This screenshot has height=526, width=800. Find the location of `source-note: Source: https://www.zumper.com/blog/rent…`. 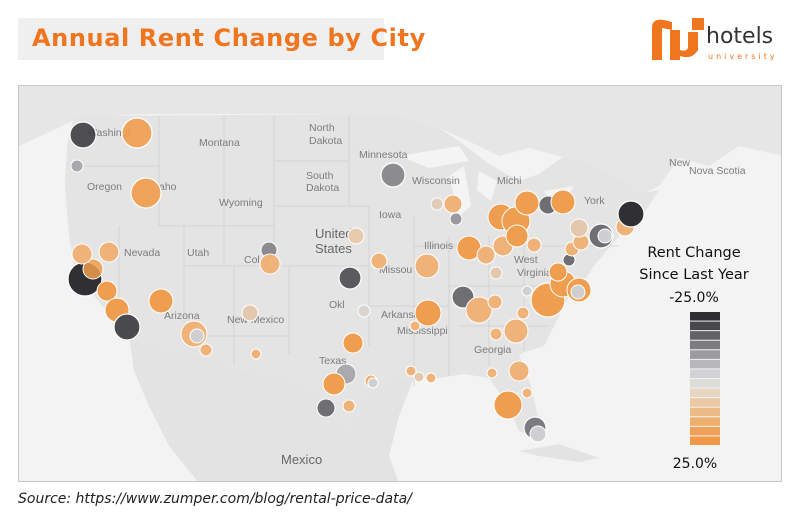

source-note: Source: https://www.zumper.com/blog/rent… is located at coordinates (215, 499).